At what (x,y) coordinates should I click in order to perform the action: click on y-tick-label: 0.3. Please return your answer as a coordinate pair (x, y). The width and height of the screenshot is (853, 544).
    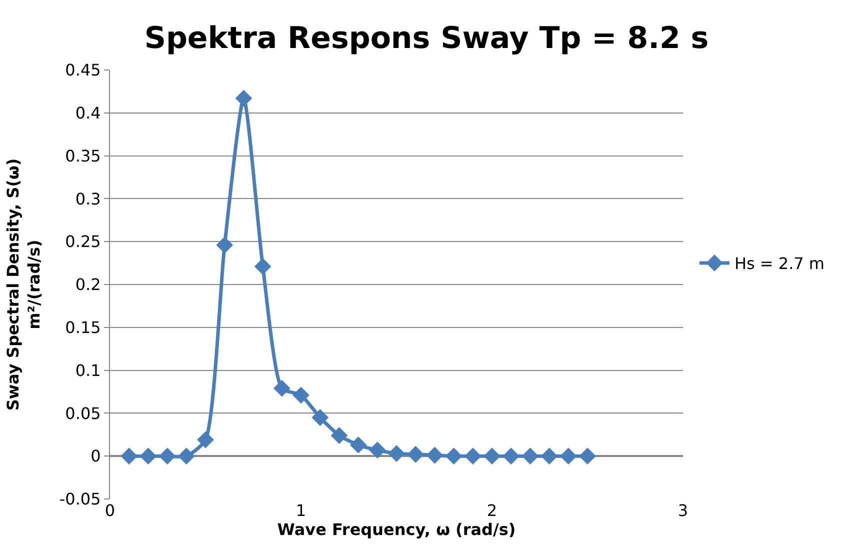
    Looking at the image, I should click on (88, 198).